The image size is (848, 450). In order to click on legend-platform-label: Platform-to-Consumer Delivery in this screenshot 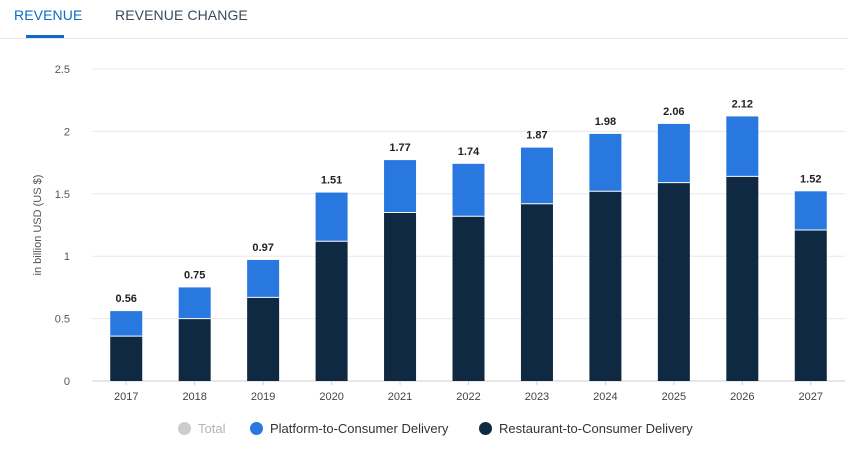, I will do `click(359, 428)`.